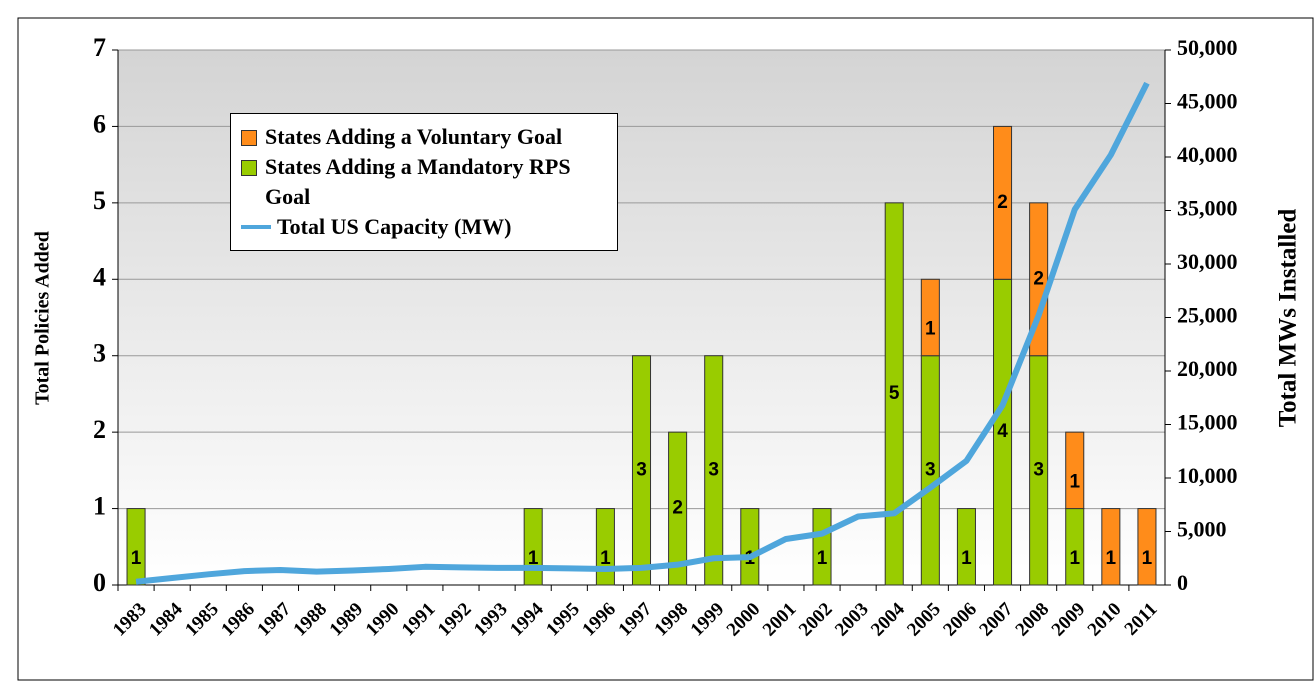  I want to click on x-tick-label: 1983, so click(130, 620).